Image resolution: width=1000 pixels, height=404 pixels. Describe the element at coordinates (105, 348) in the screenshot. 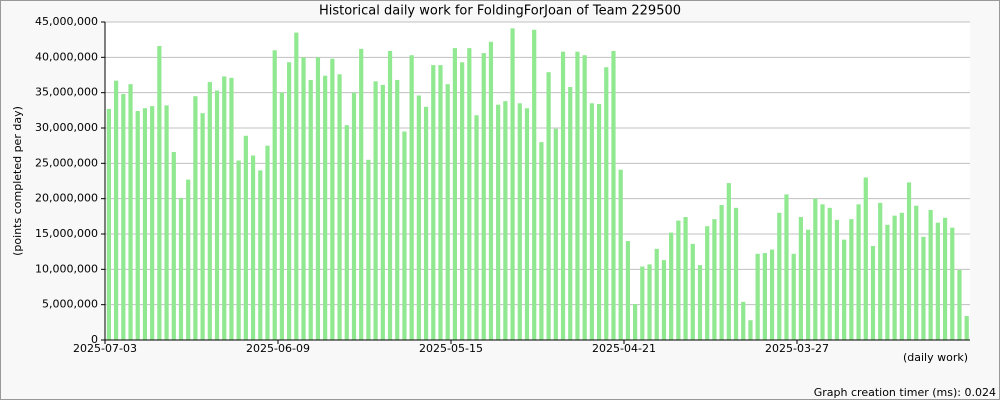

I see `x-tick-label: 2025-07-03` at that location.